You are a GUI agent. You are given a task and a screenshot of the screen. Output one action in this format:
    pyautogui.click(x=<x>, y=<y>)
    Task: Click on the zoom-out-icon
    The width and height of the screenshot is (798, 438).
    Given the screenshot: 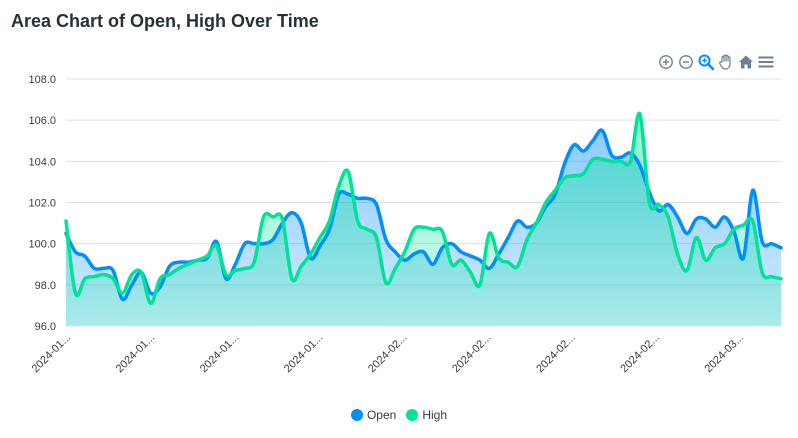 What is the action you would take?
    pyautogui.click(x=686, y=62)
    